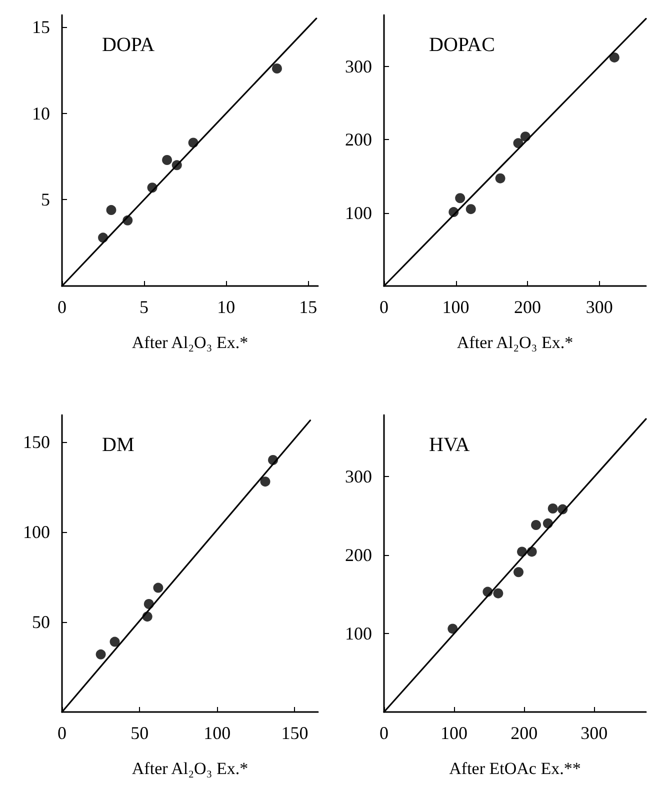  I want to click on x-axis-title: After EtOAc Ex.**, so click(515, 768).